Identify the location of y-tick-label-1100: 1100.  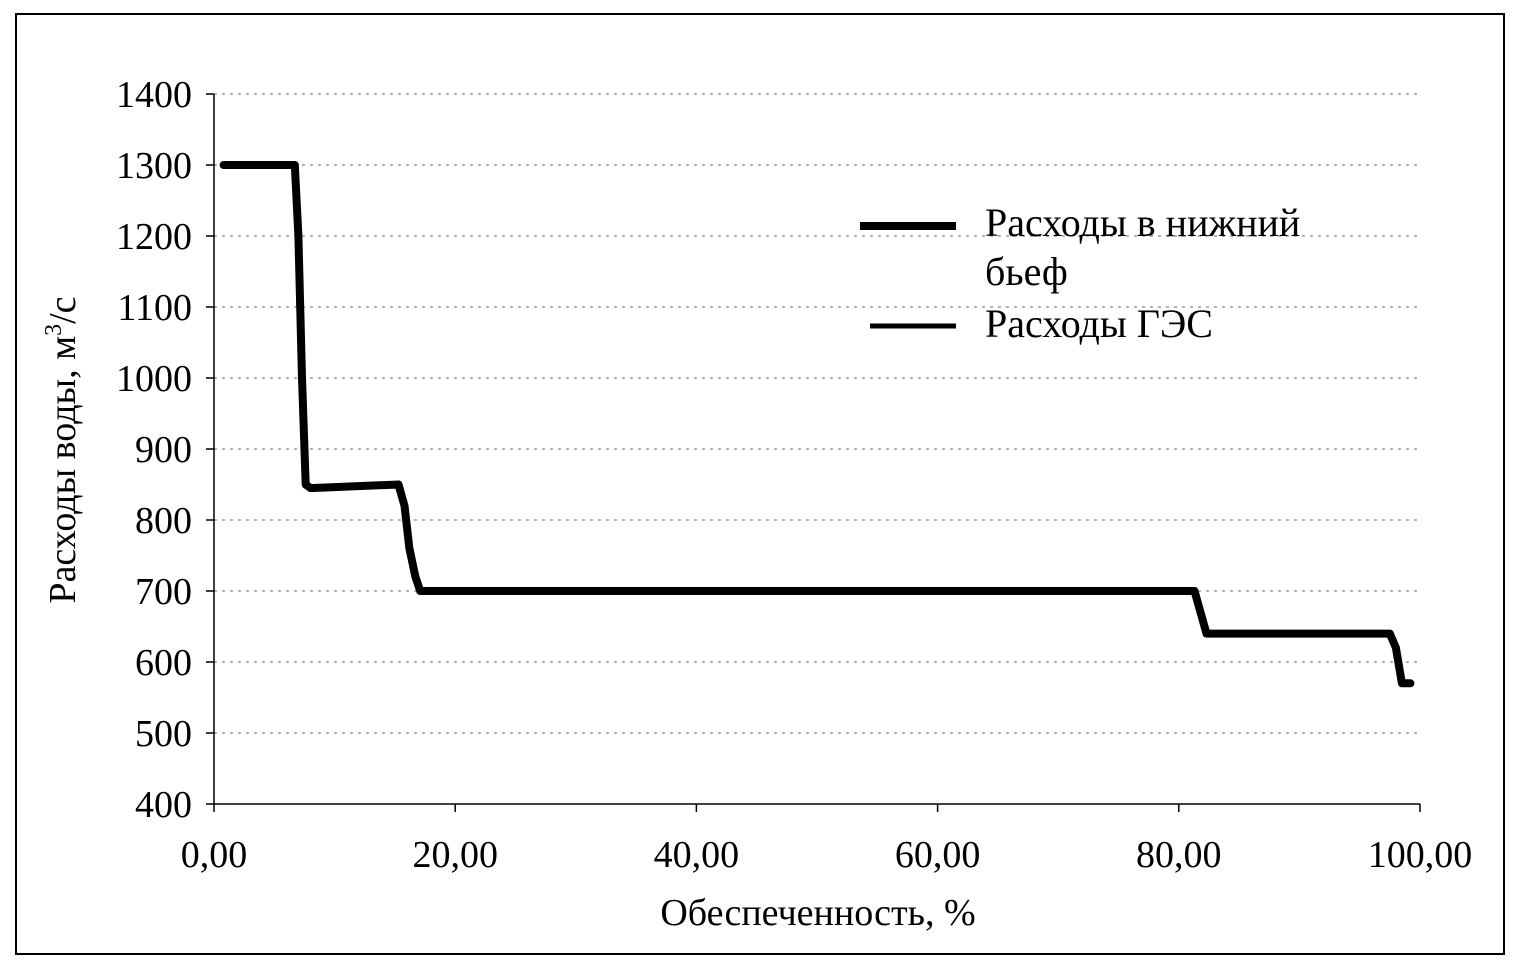
(154, 308).